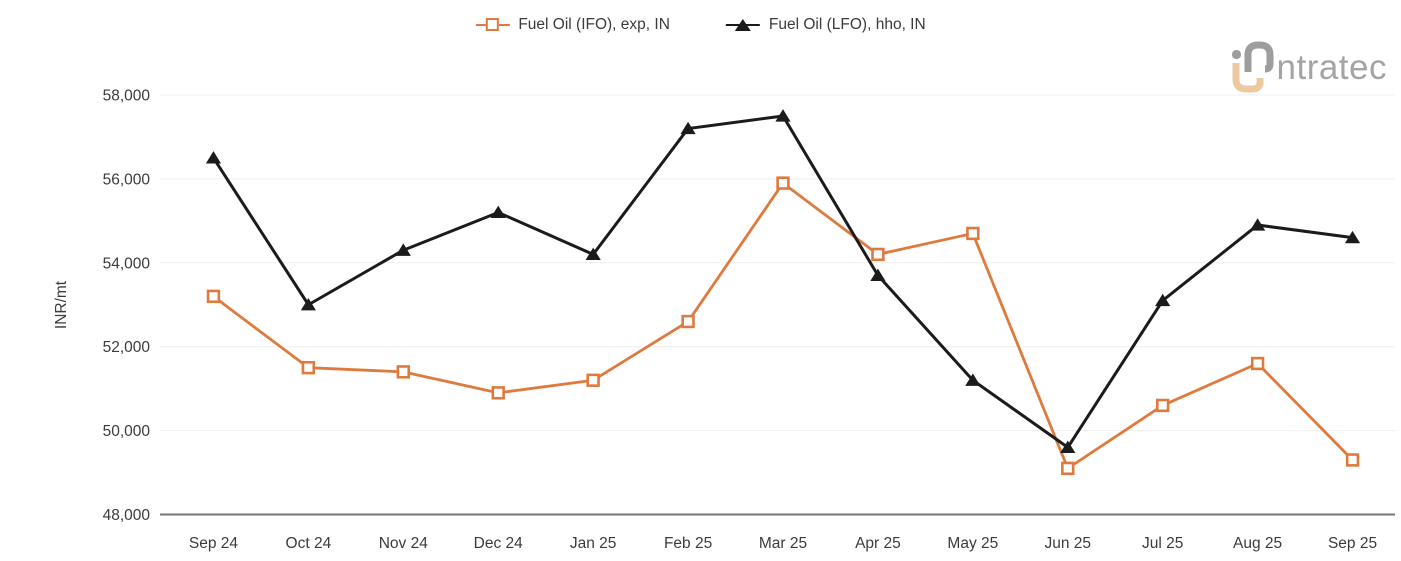 The width and height of the screenshot is (1401, 561). What do you see at coordinates (1257, 543) in the screenshot?
I see `x-tick-label: Aug 25` at bounding box center [1257, 543].